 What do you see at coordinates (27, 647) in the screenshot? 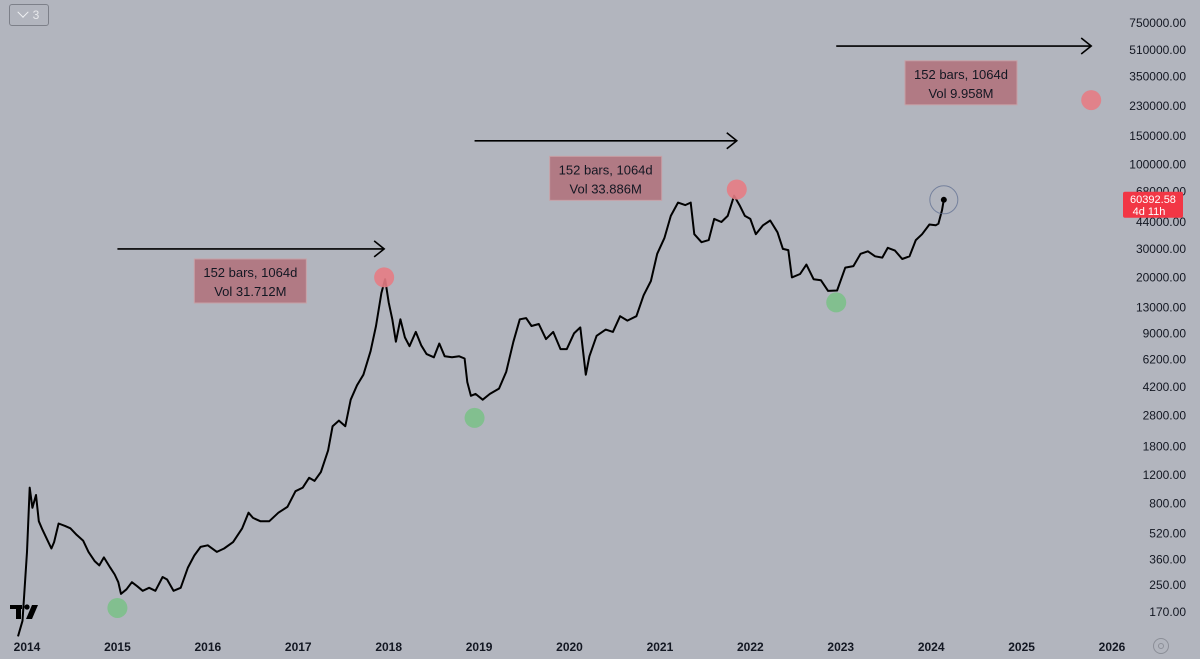
I see `x-tick-label: 2014` at bounding box center [27, 647].